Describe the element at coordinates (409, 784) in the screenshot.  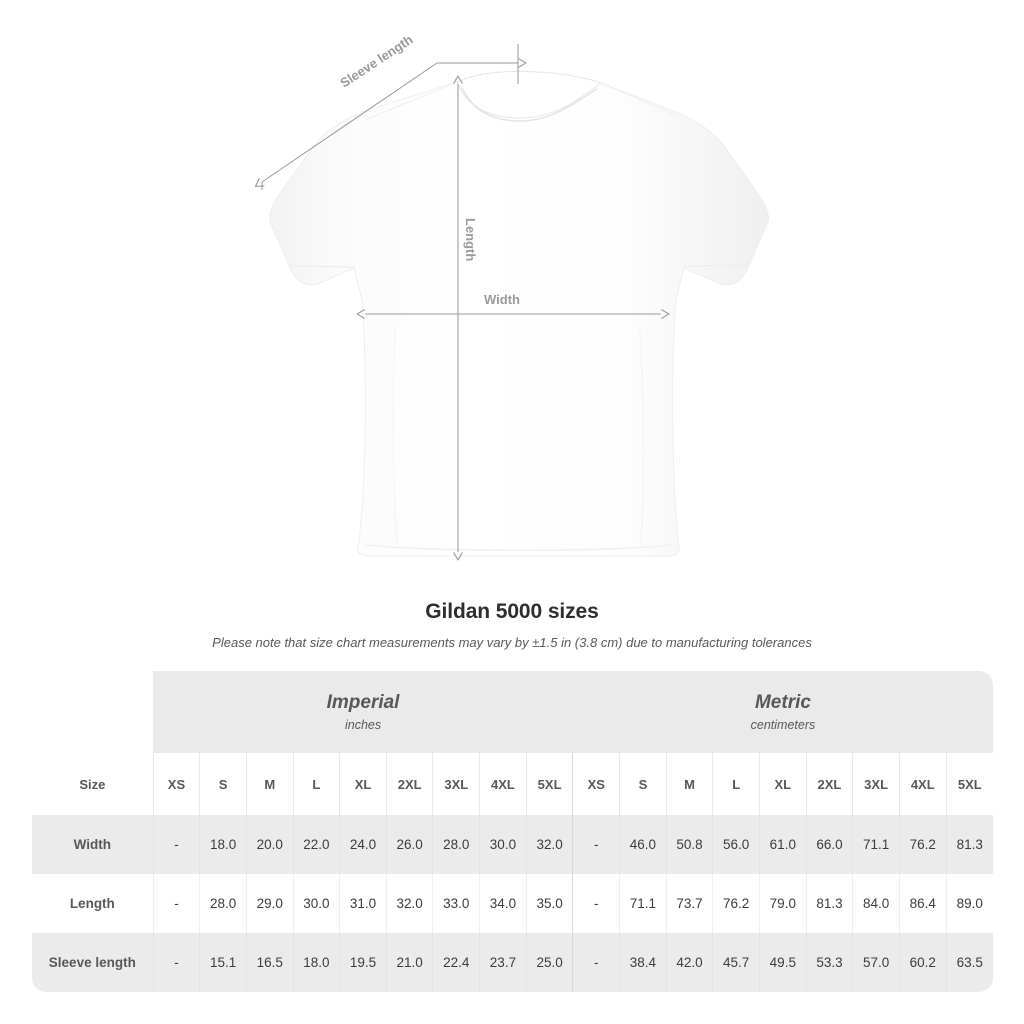
I see `size-header-imperial-2xl: 2XL` at that location.